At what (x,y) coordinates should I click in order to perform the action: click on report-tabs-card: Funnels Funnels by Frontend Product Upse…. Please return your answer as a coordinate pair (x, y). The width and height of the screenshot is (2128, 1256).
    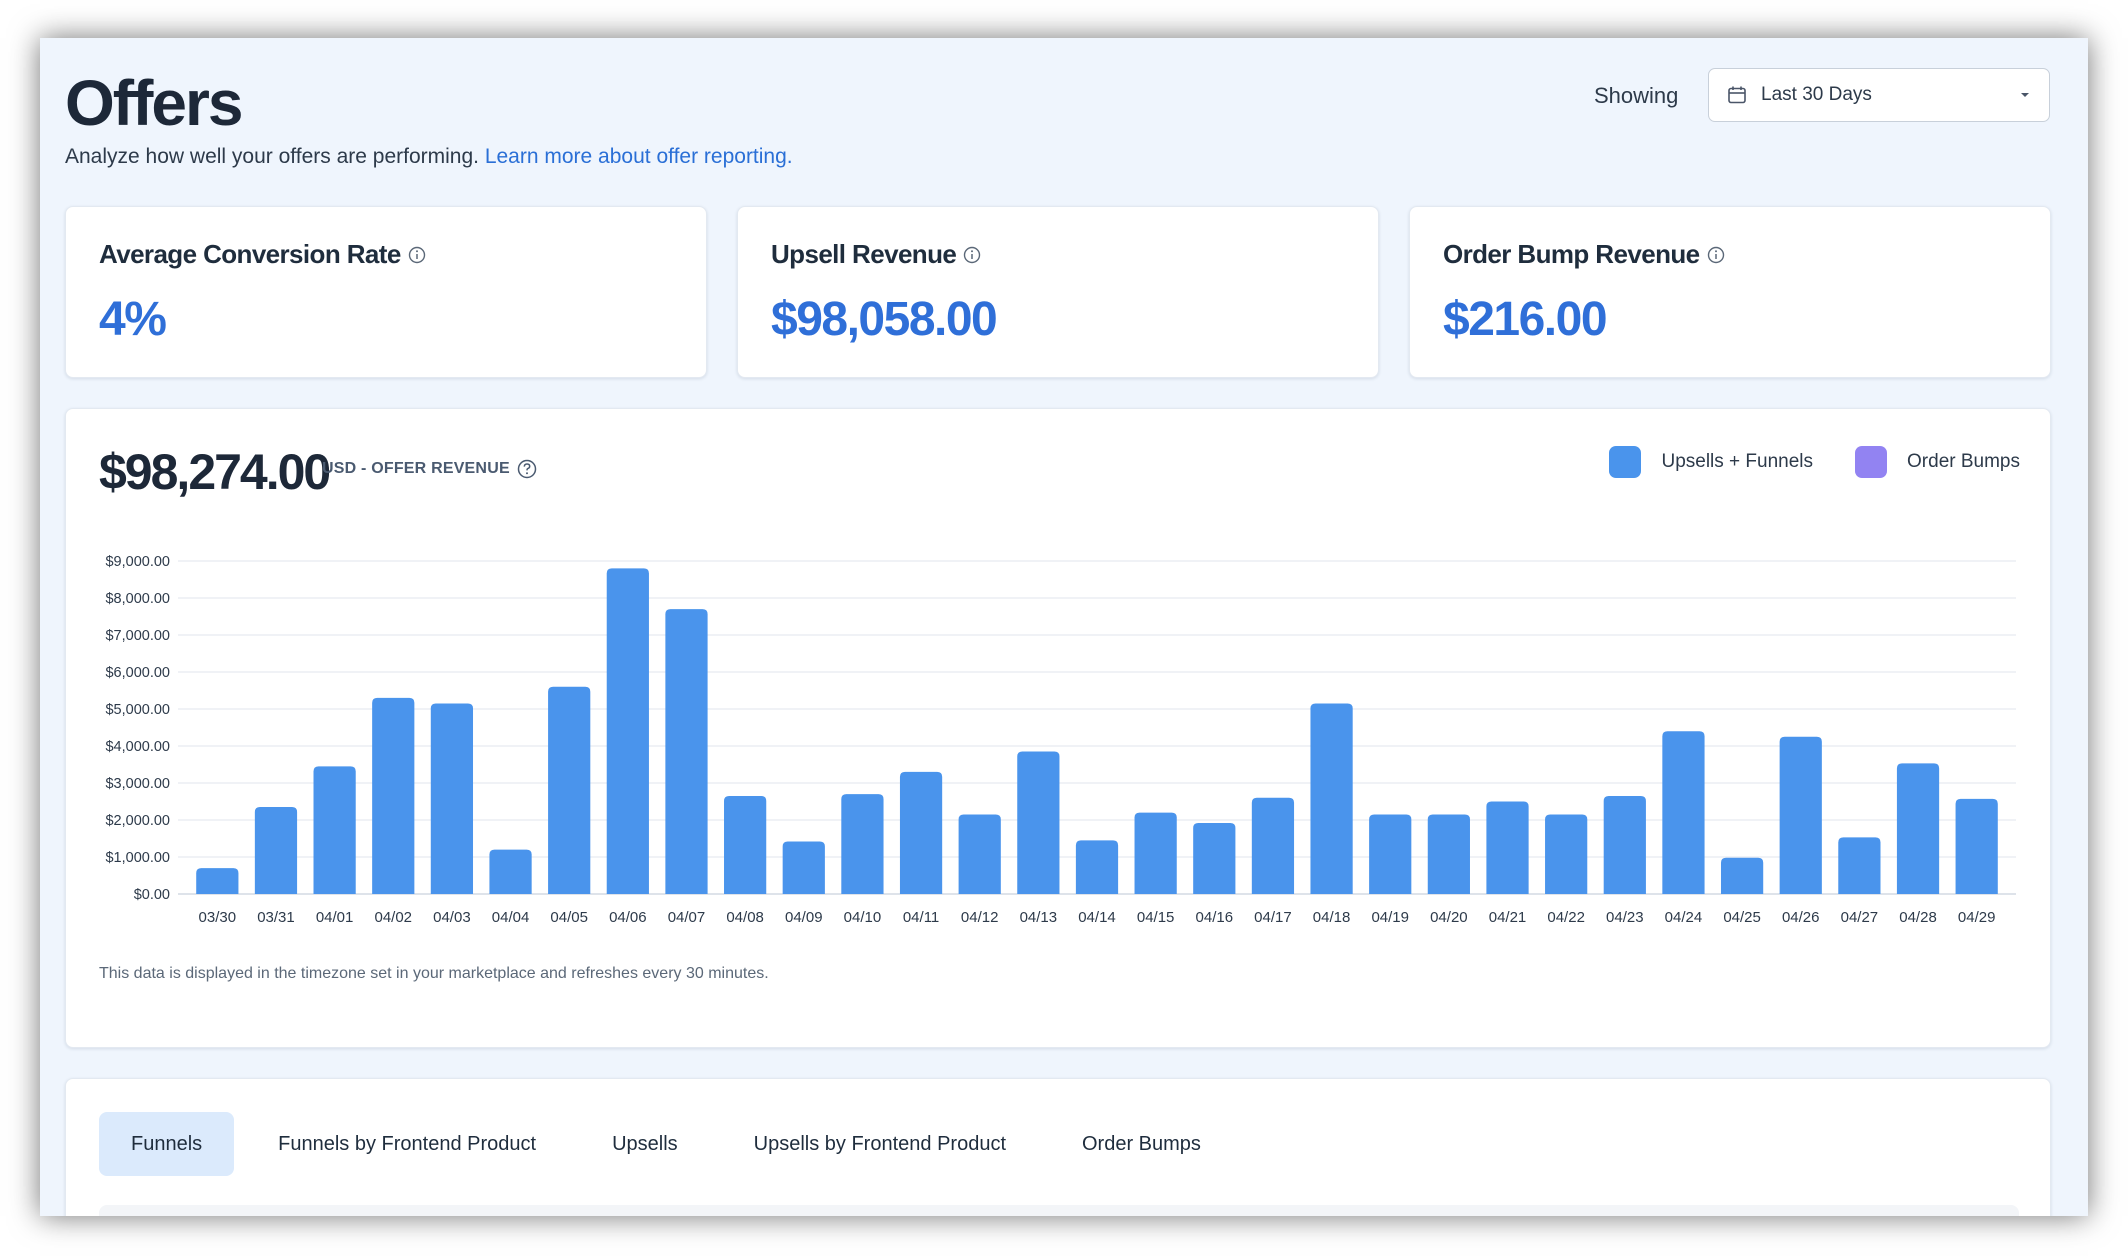
    Looking at the image, I should click on (1058, 1147).